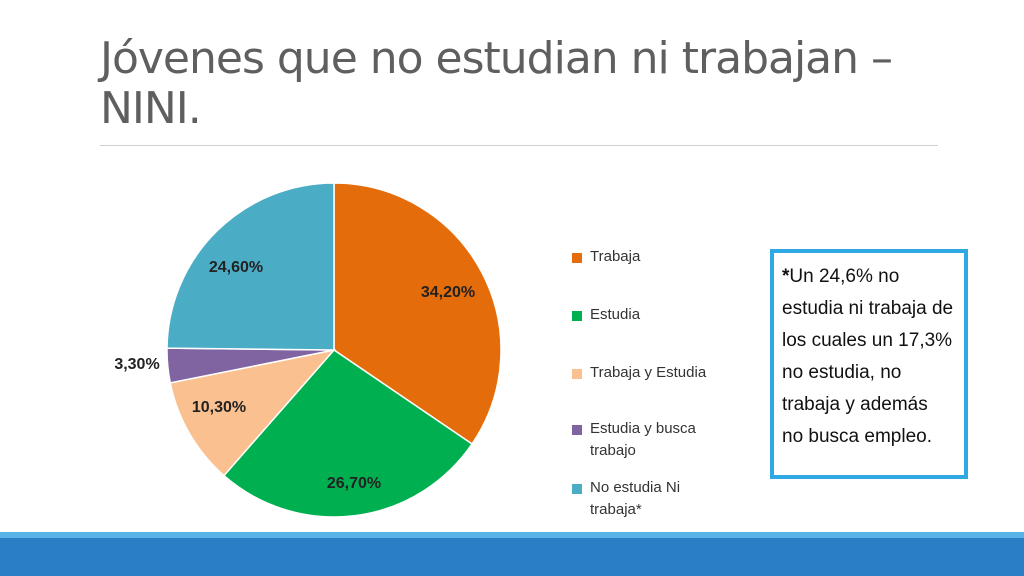 This screenshot has width=1024, height=576. What do you see at coordinates (219, 407) in the screenshot?
I see `data-label: 10,30%` at bounding box center [219, 407].